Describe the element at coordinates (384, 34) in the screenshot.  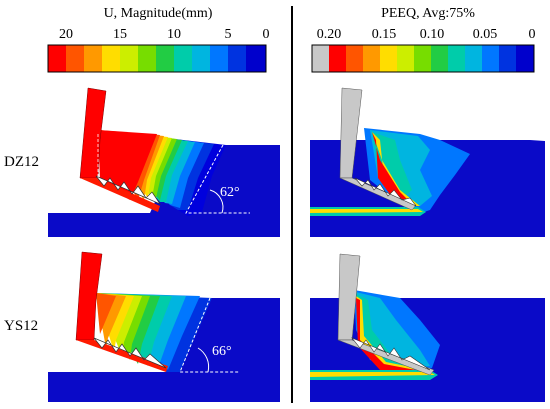
I see `right-legend-tick: 0.15` at that location.